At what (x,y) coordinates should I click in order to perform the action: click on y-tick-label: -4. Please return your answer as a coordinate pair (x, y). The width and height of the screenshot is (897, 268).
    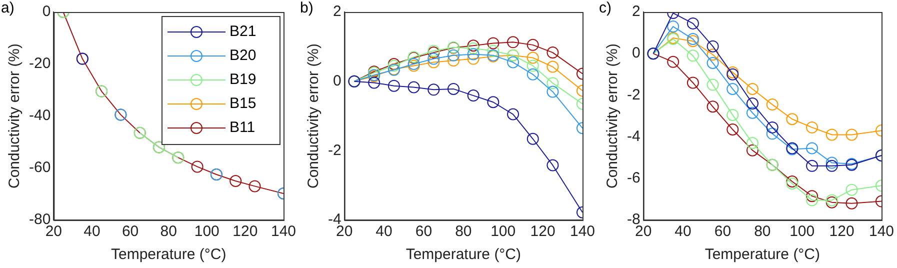
    Looking at the image, I should click on (633, 136).